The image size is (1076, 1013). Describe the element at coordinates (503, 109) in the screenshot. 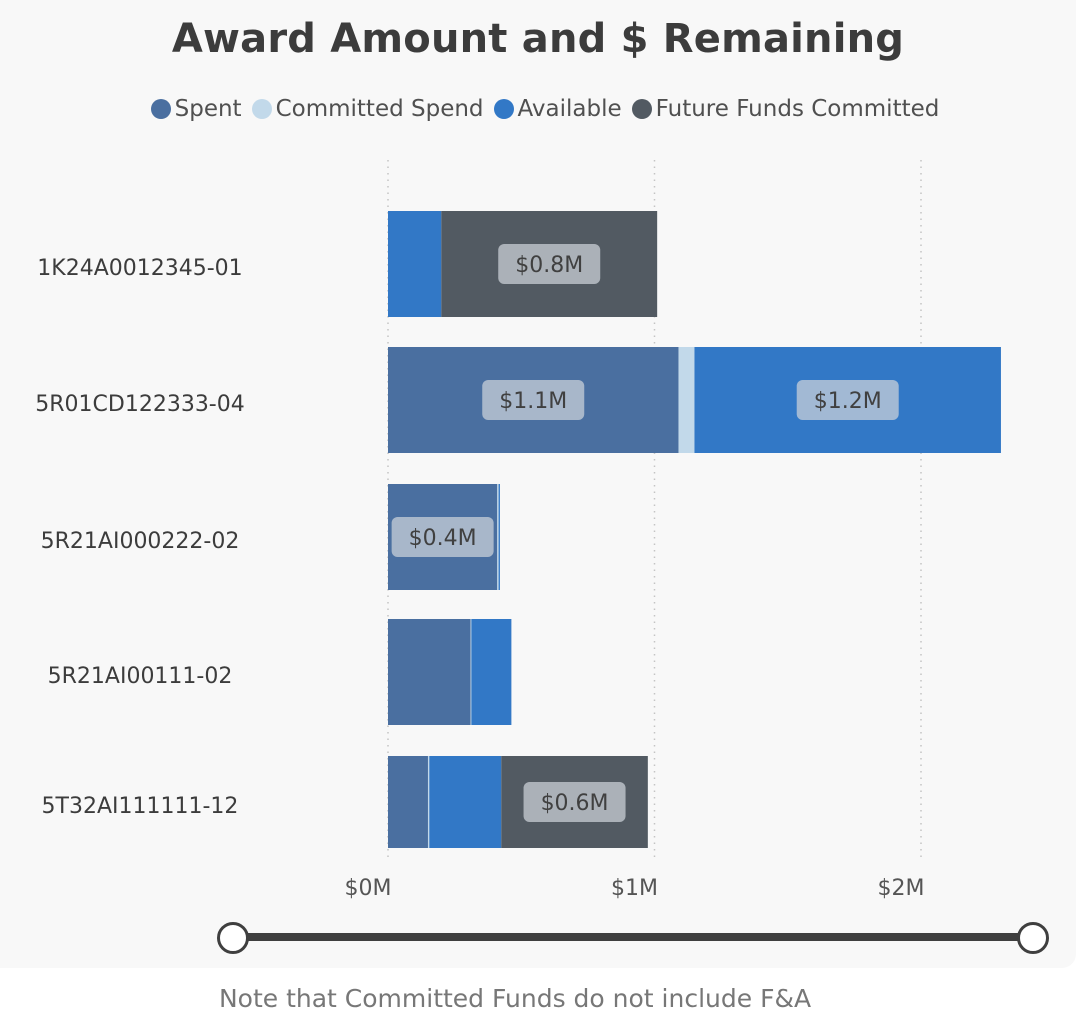

I see `legend-swatch-available` at that location.